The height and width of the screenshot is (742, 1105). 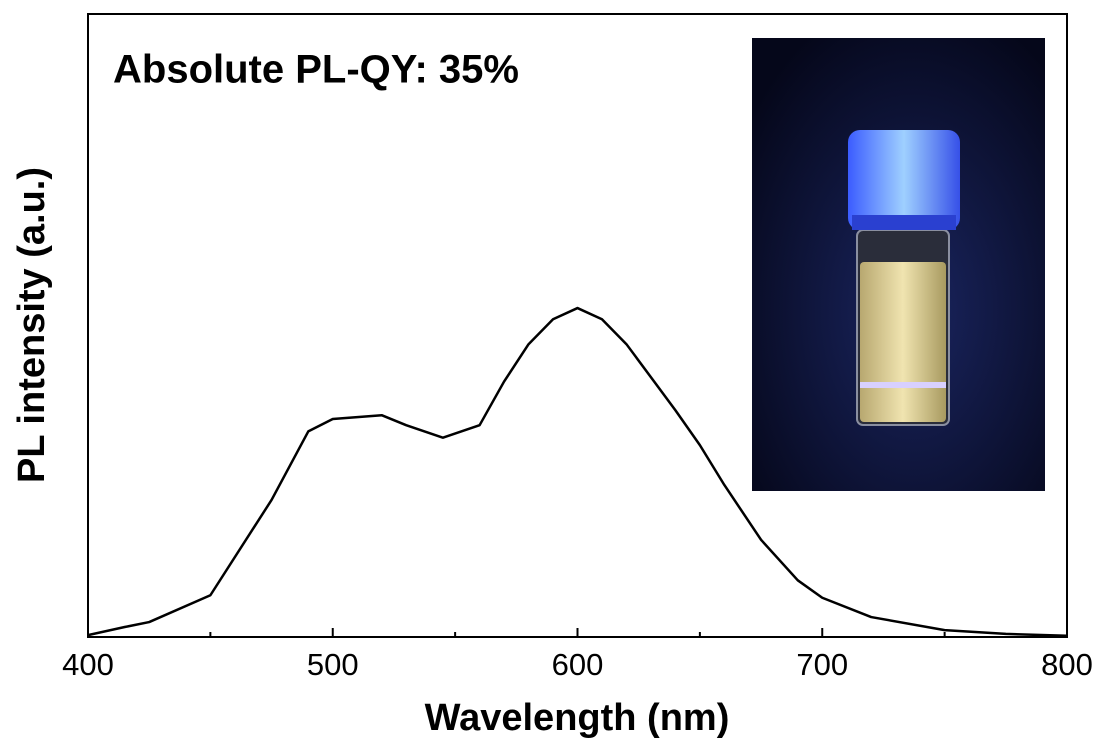 What do you see at coordinates (88, 664) in the screenshot?
I see `x-tick-label: 400` at bounding box center [88, 664].